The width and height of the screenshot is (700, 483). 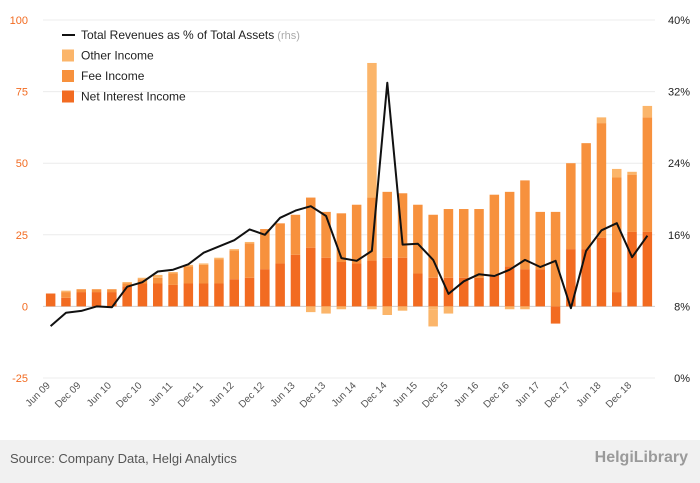 I want to click on x-tick-label: Jun 18, so click(x=589, y=394).